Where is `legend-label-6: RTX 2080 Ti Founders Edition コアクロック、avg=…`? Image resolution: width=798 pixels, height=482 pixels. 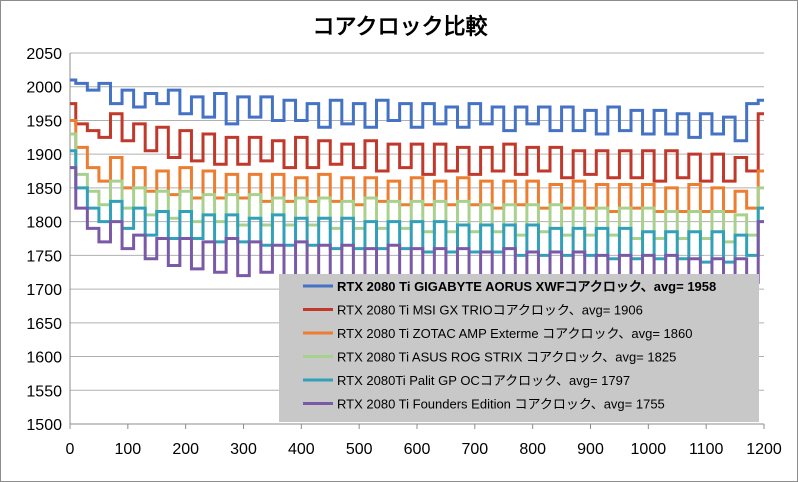 legend-label-6: RTX 2080 Ti Founders Edition コアクロック、avg=… is located at coordinates (501, 404).